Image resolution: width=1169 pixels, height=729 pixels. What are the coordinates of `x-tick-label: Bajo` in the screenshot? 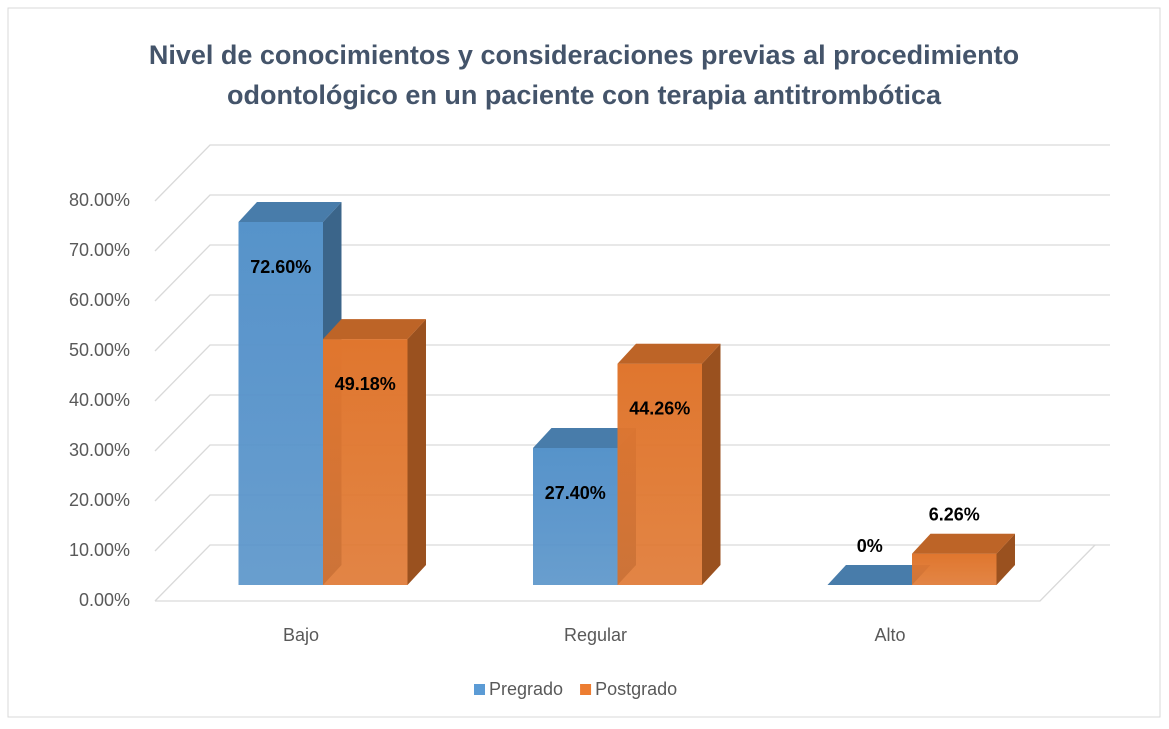 It's located at (301, 635).